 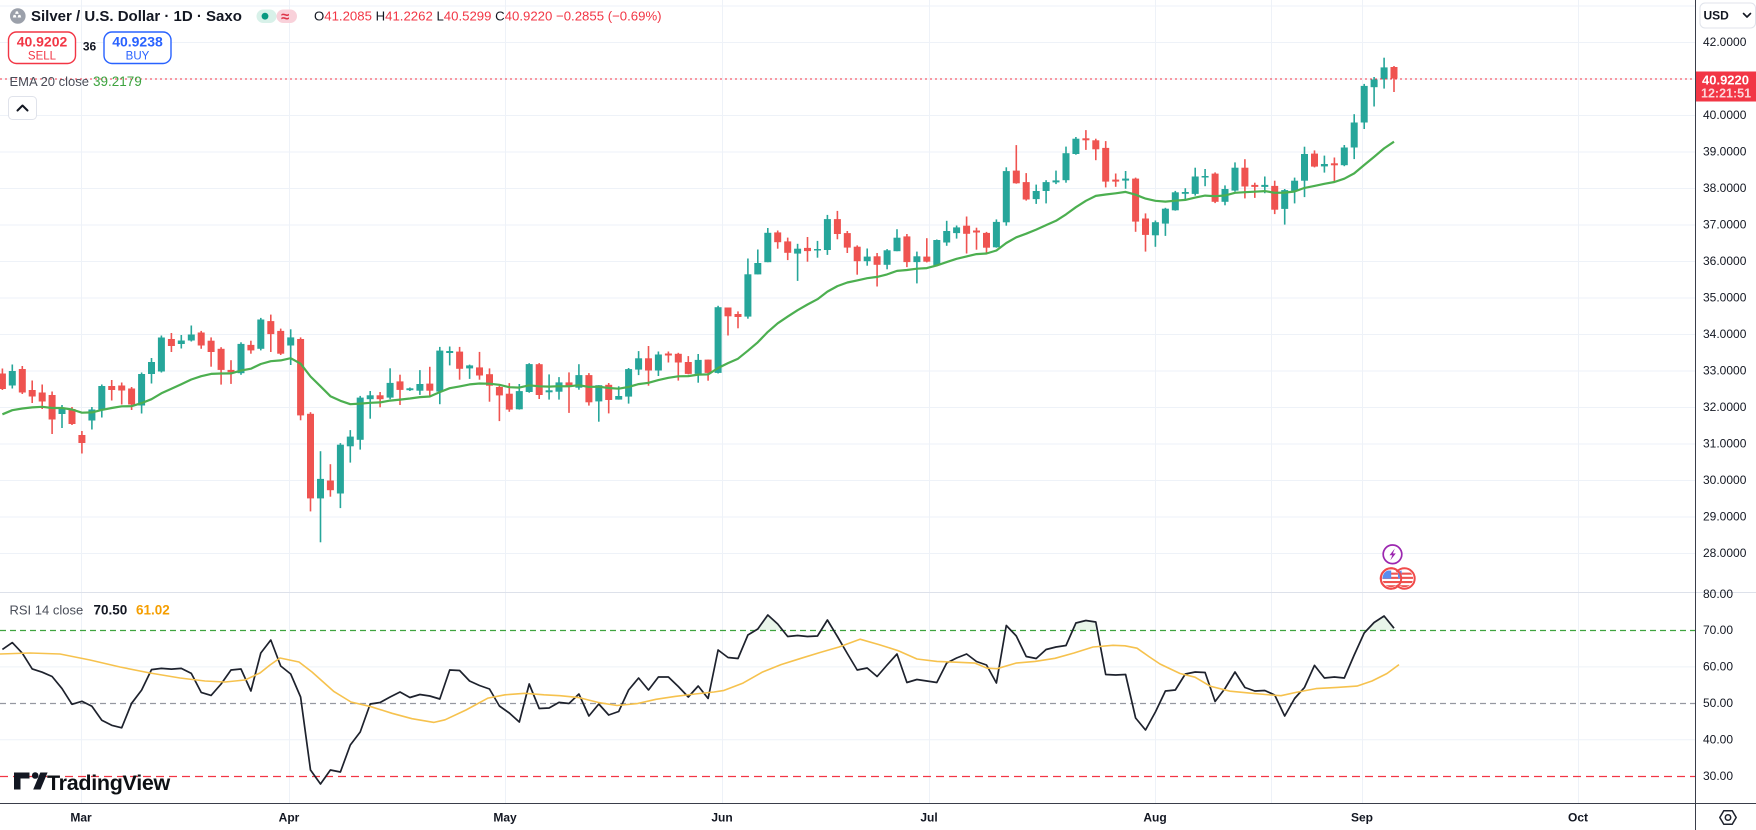 What do you see at coordinates (1725, 42) in the screenshot?
I see `svg-text: 42.0000` at bounding box center [1725, 42].